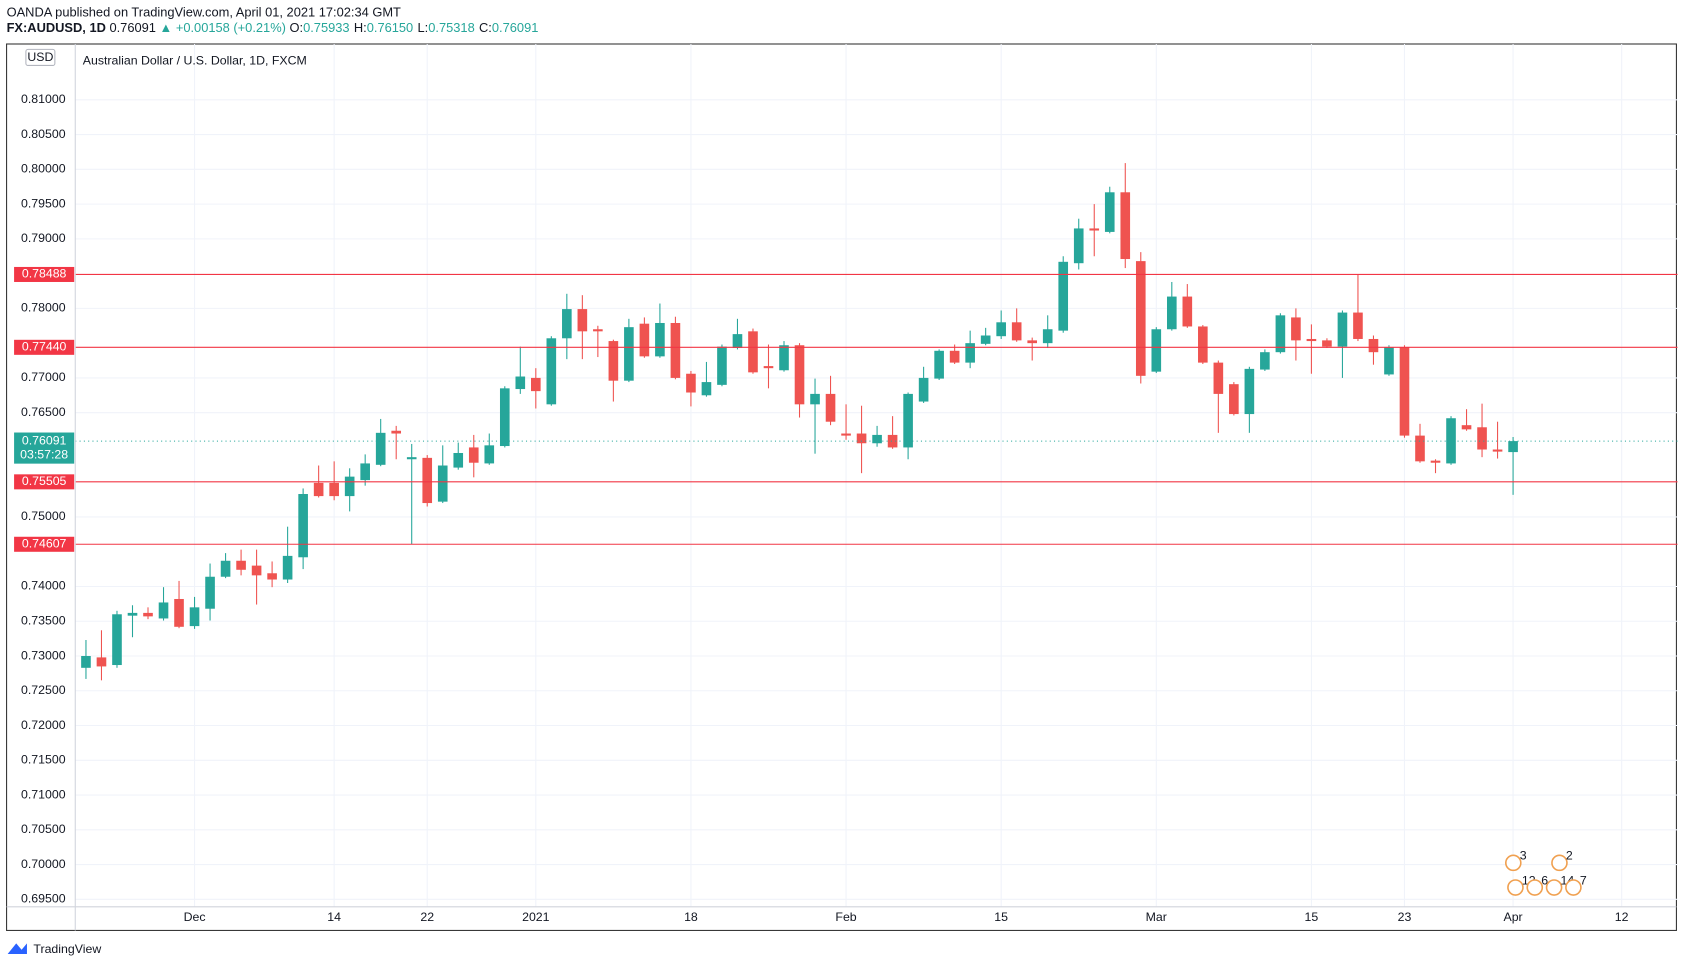  I want to click on level-label: 0.74607, so click(44, 544).